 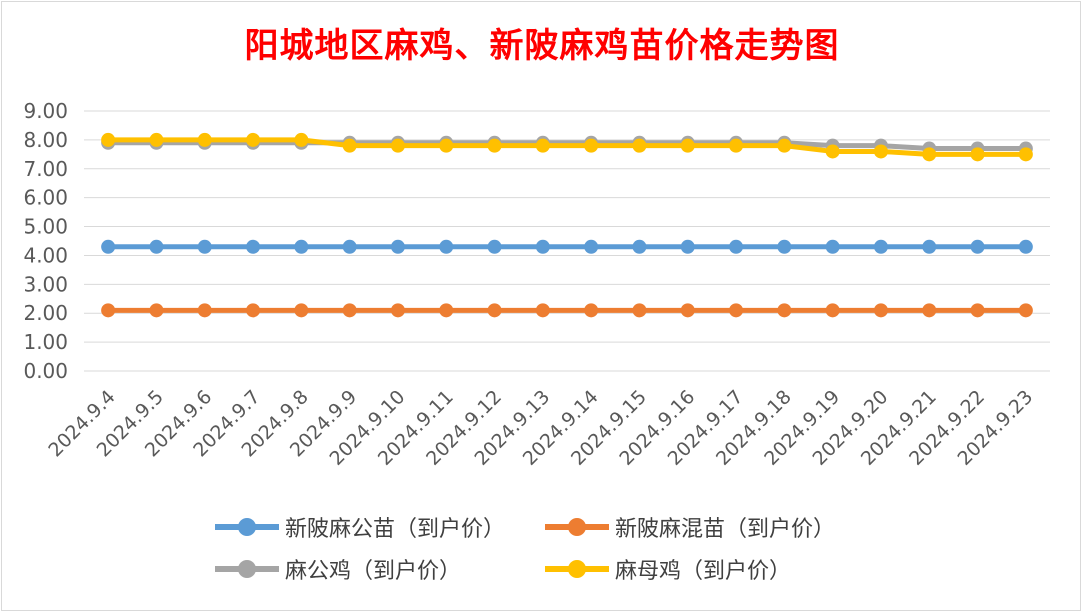 I want to click on y-tick-label: 2.00, so click(x=45, y=313).